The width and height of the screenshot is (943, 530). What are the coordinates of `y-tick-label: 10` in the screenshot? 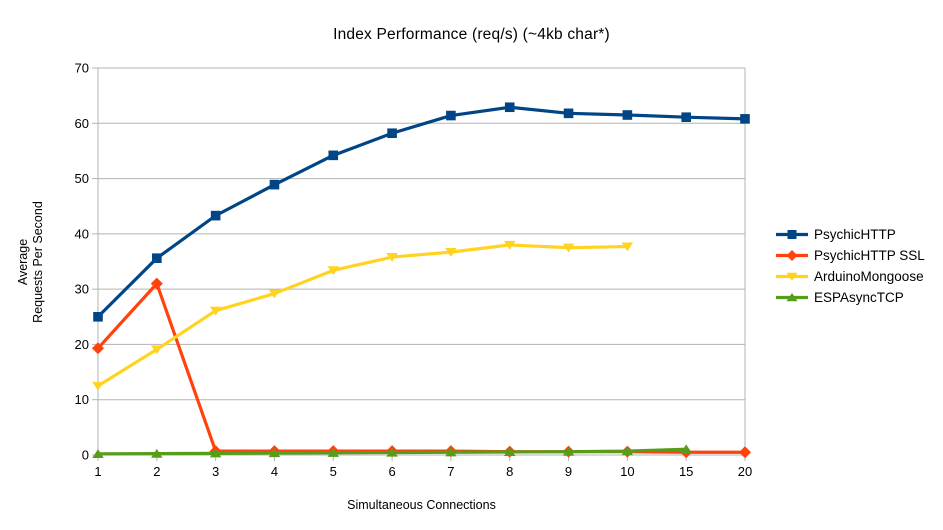 It's located at (82, 399).